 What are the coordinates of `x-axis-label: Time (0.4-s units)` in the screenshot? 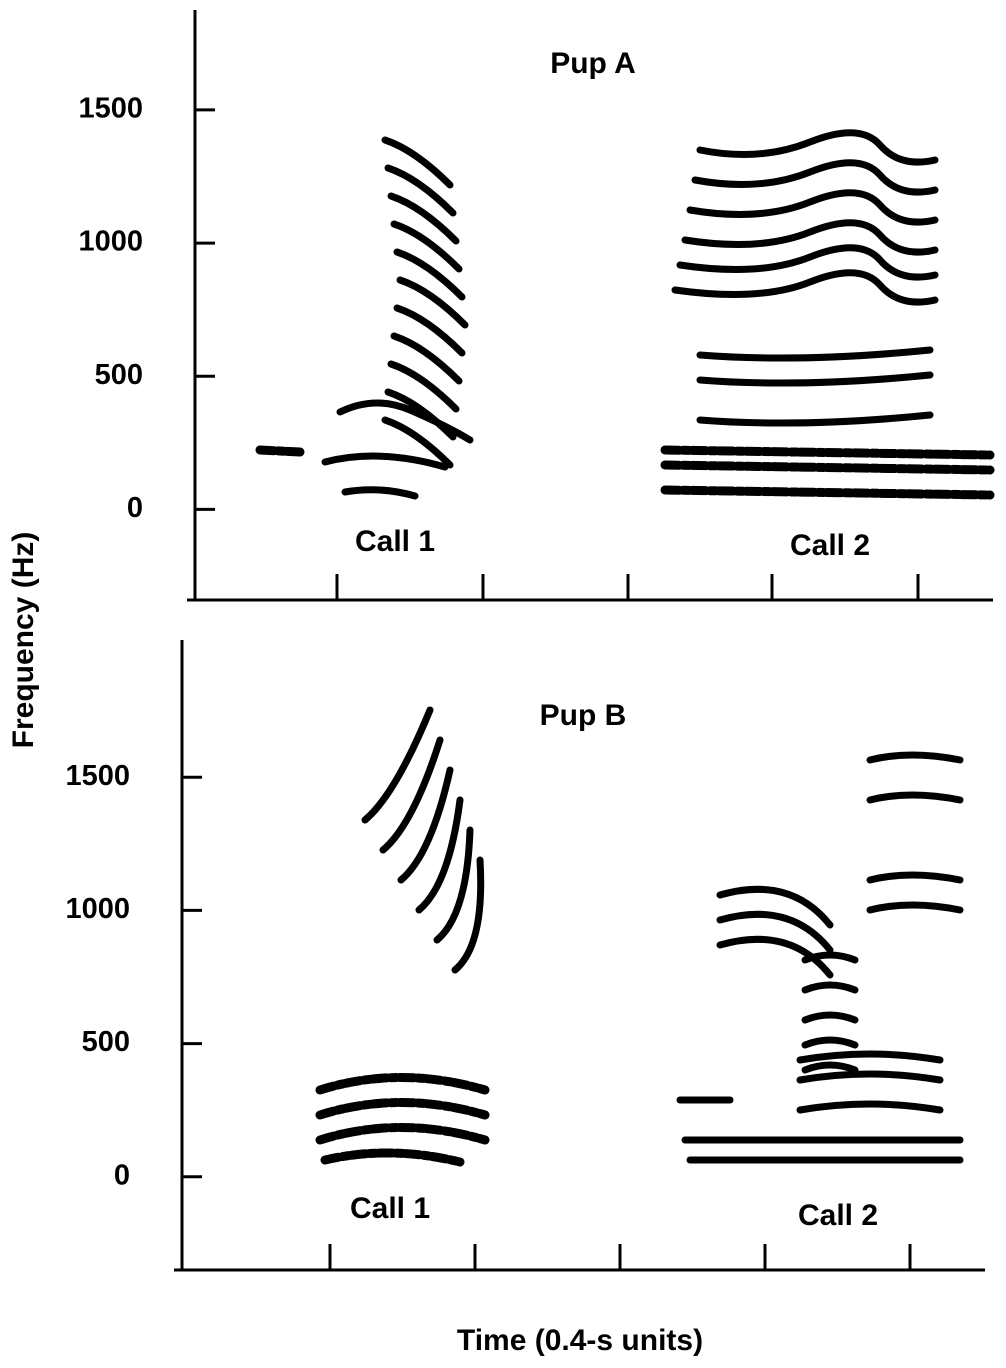 It's located at (580, 1340).